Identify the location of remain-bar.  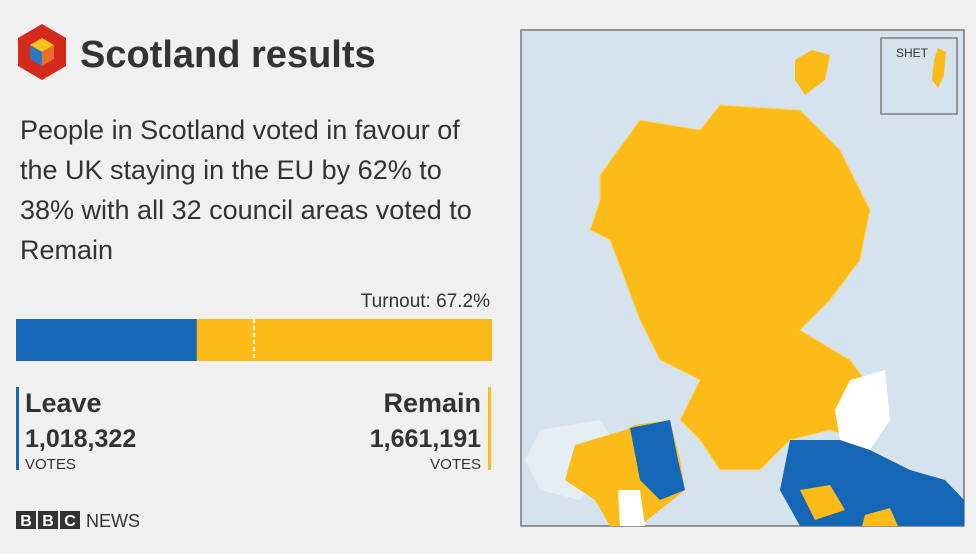
(344, 340).